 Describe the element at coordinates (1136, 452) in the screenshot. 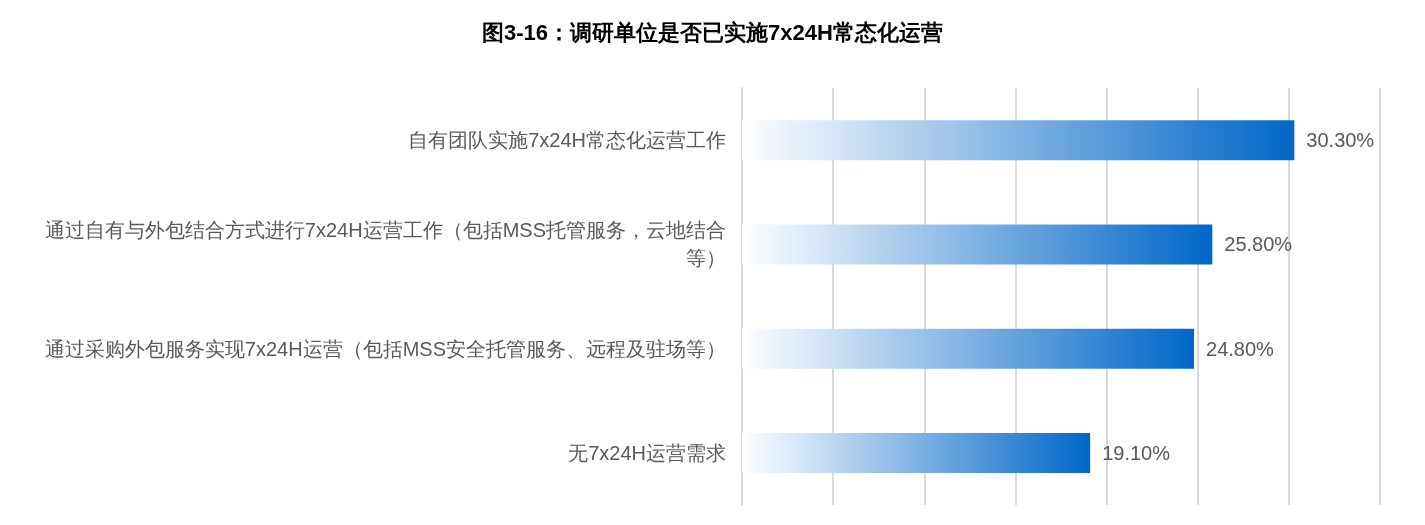

I see `data-label: 19.10%` at that location.